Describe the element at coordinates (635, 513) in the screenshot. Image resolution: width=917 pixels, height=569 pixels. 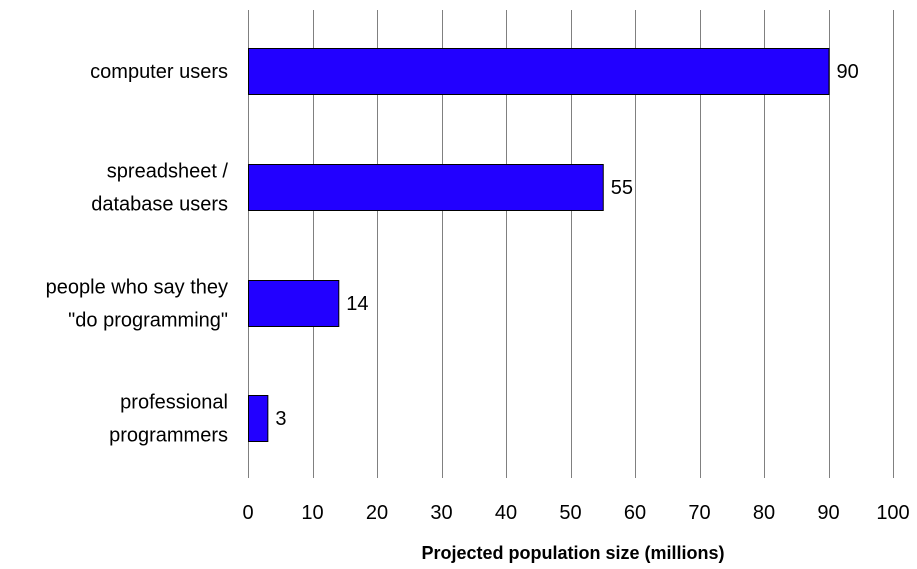
I see `x-tick-label: 60` at that location.